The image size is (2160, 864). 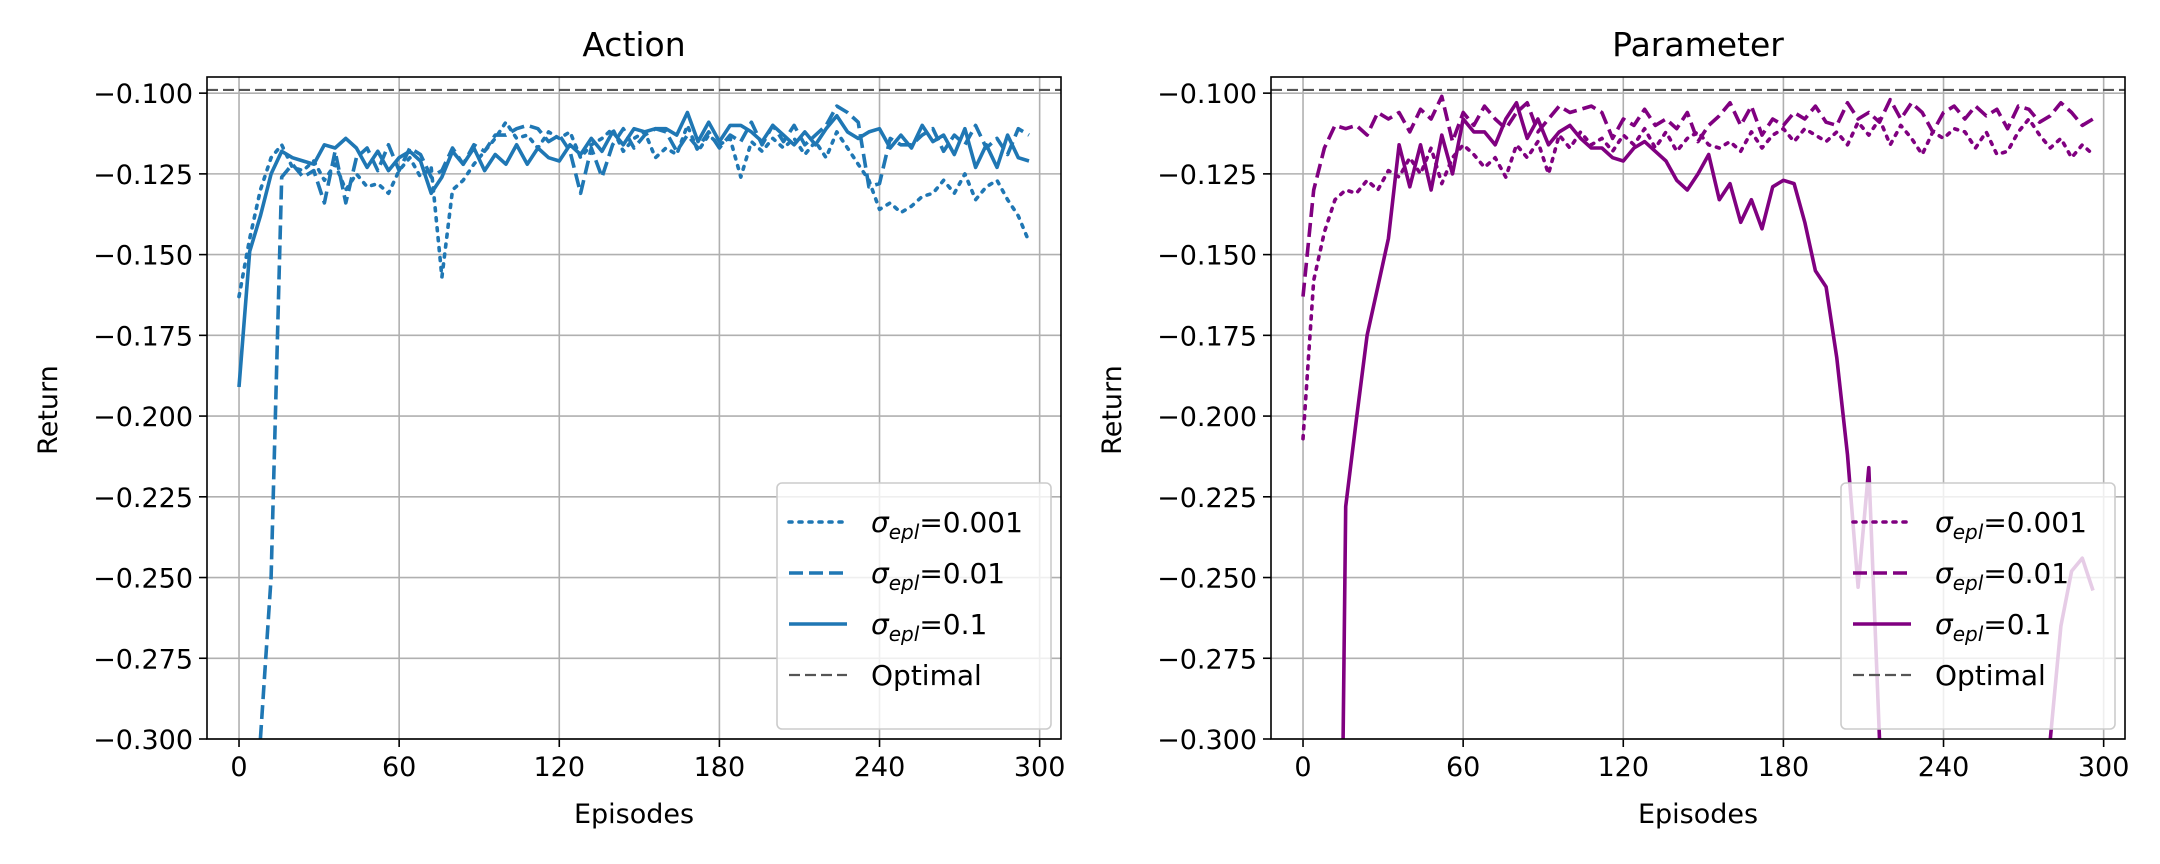 What do you see at coordinates (1698, 44) in the screenshot?
I see `chart-title: Parameter` at bounding box center [1698, 44].